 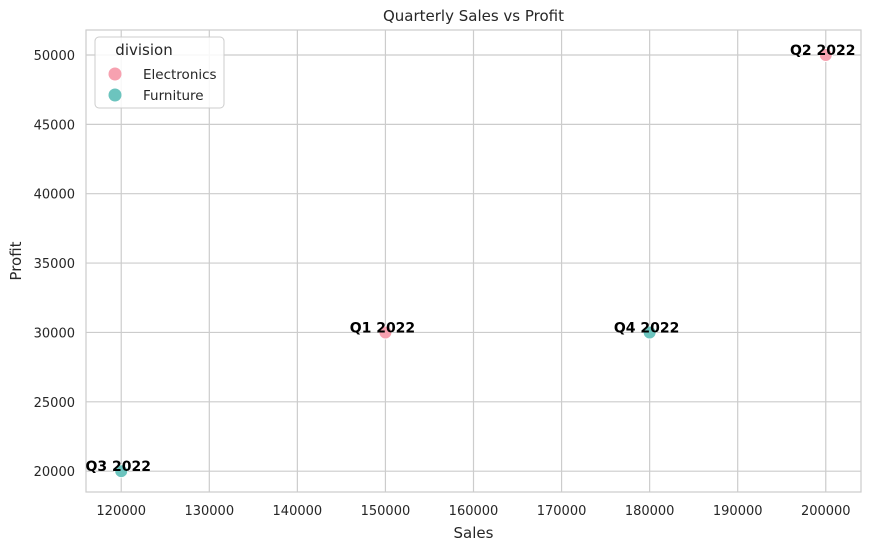 What do you see at coordinates (173, 96) in the screenshot?
I see `legend-entry-label: Furniture` at bounding box center [173, 96].